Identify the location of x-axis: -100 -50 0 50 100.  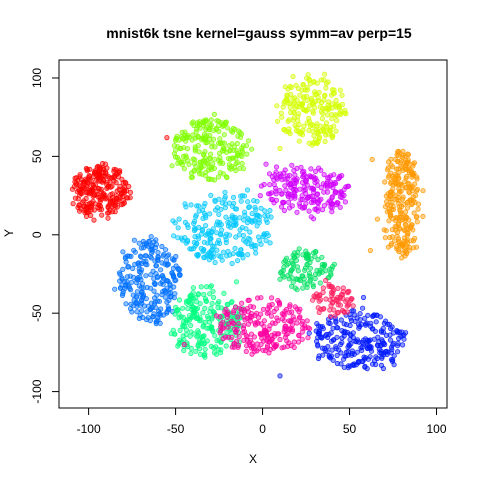
(262, 421).